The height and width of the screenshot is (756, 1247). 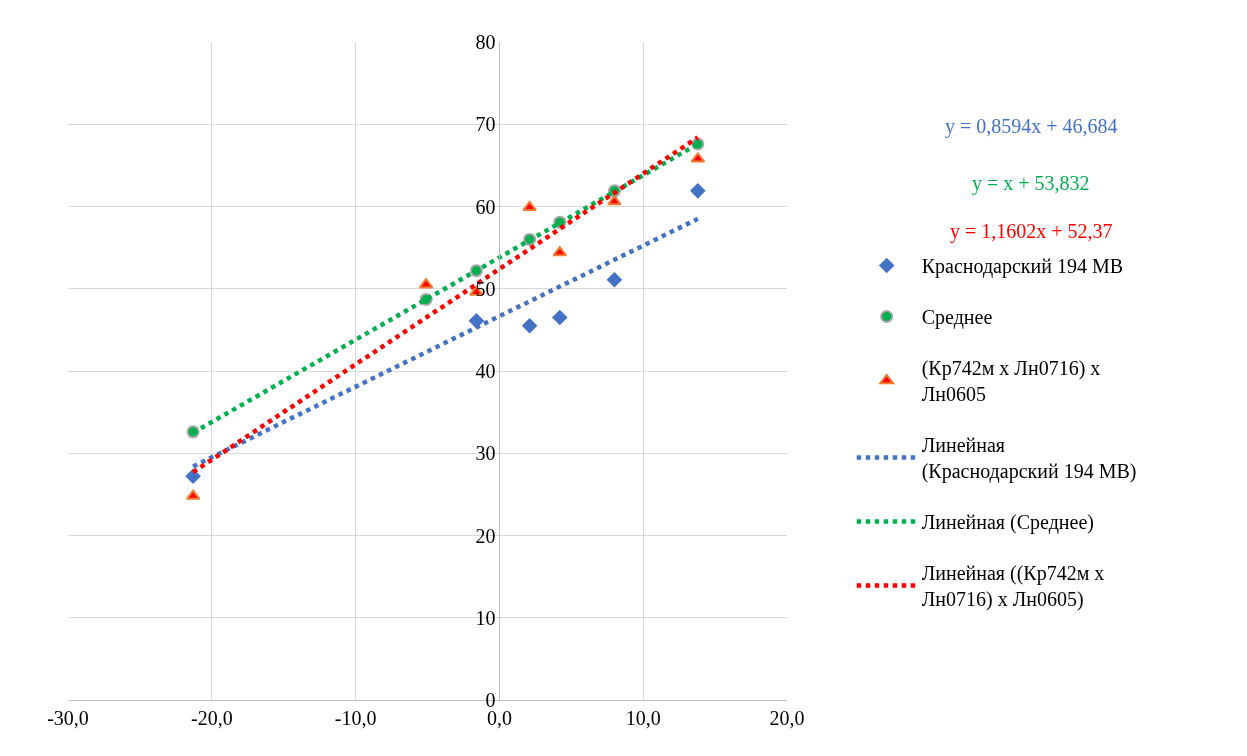 What do you see at coordinates (1029, 459) in the screenshot?
I see `legend-label: Линейная (Краснодарский 194 МВ)` at bounding box center [1029, 459].